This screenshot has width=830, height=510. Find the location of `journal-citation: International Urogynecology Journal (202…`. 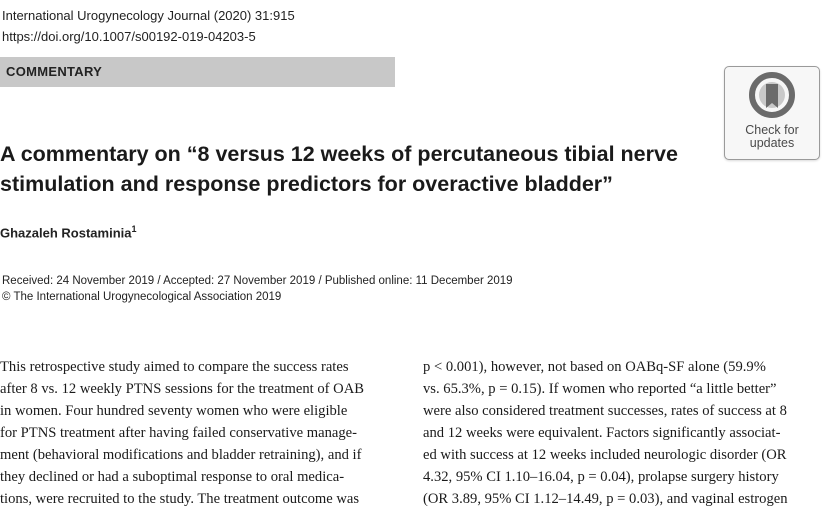

journal-citation: International Urogynecology Journal (202… is located at coordinates (148, 15).